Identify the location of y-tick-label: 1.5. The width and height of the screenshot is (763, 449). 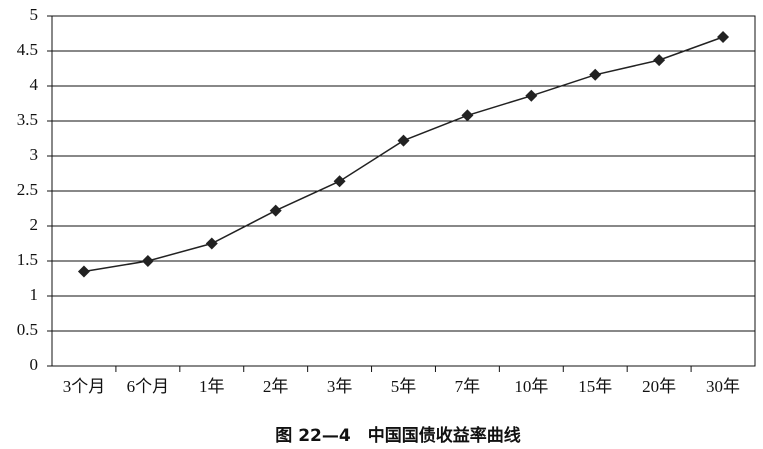
(27, 259).